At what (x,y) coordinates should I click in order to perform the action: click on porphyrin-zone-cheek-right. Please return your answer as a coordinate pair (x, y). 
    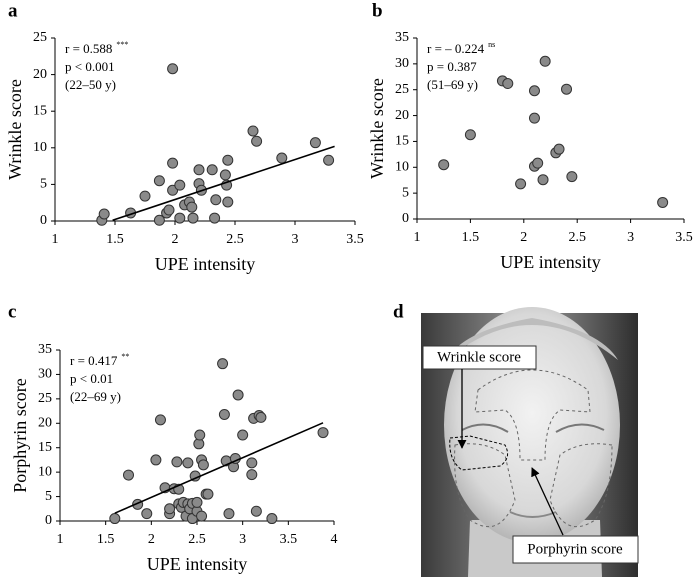
    Looking at the image, I should click on (581, 485).